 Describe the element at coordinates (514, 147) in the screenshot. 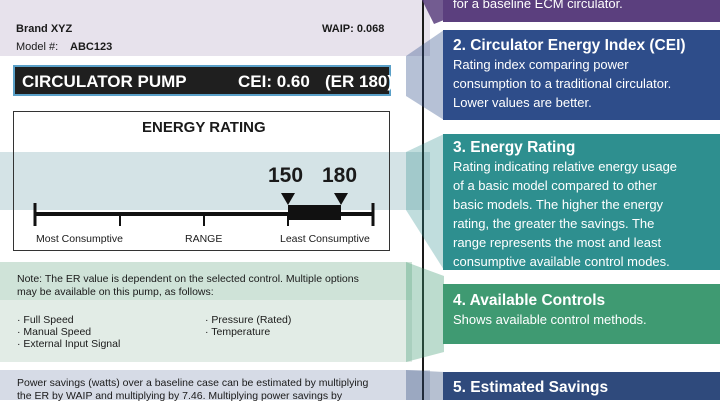

I see `panel-3-title: 3. Energy Rating` at that location.